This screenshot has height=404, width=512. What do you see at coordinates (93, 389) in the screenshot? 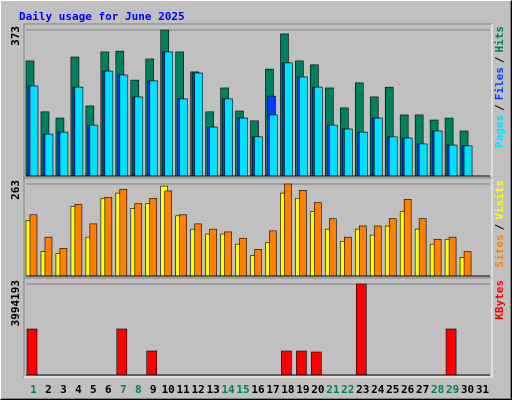
I see `x-tick-label: 5` at bounding box center [93, 389].